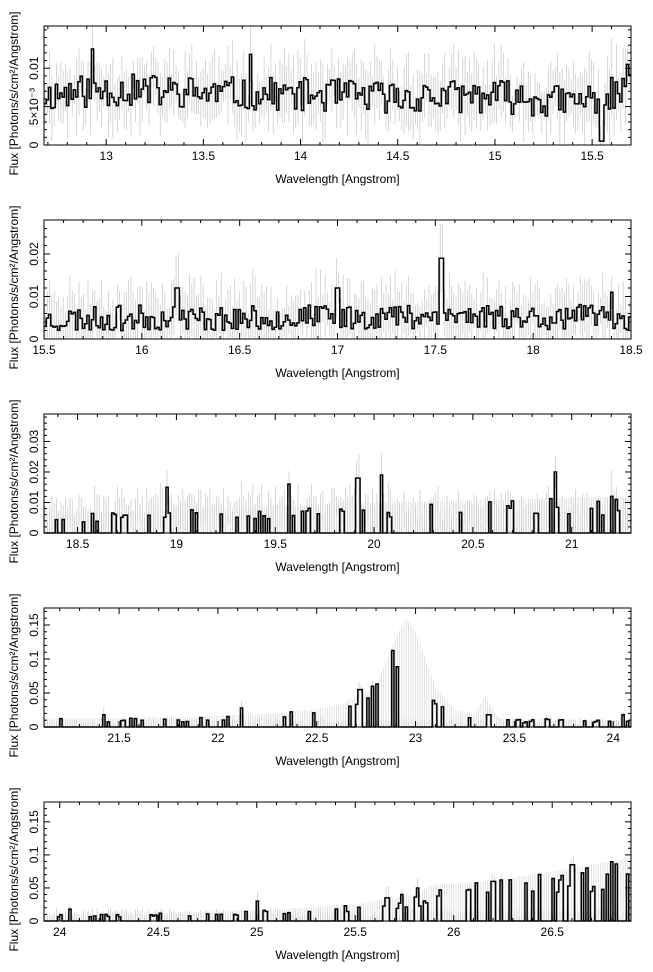  What do you see at coordinates (204, 156) in the screenshot?
I see `x-tick-label: 13.5` at bounding box center [204, 156].